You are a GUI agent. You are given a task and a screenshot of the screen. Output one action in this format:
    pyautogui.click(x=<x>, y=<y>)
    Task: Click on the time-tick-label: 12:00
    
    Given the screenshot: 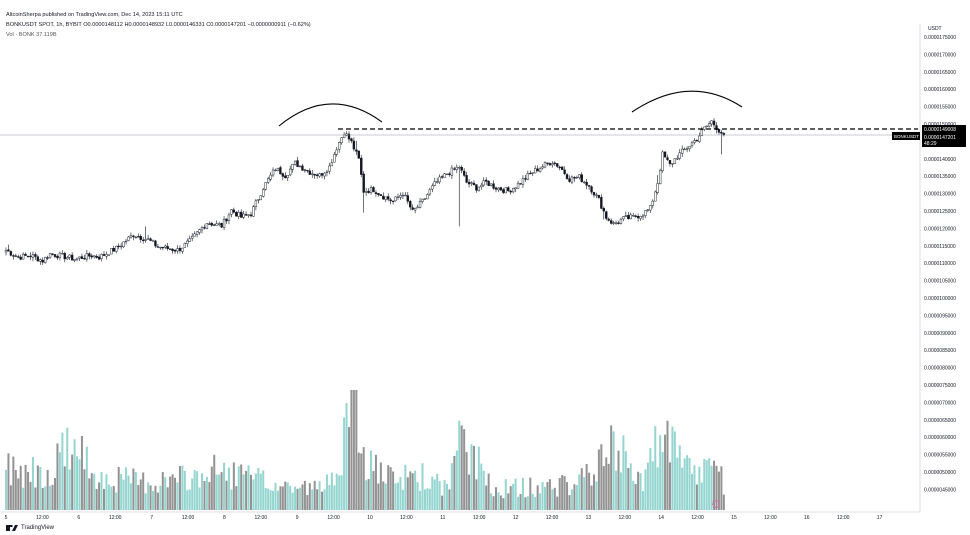 What is the action you would take?
    pyautogui.click(x=188, y=518)
    